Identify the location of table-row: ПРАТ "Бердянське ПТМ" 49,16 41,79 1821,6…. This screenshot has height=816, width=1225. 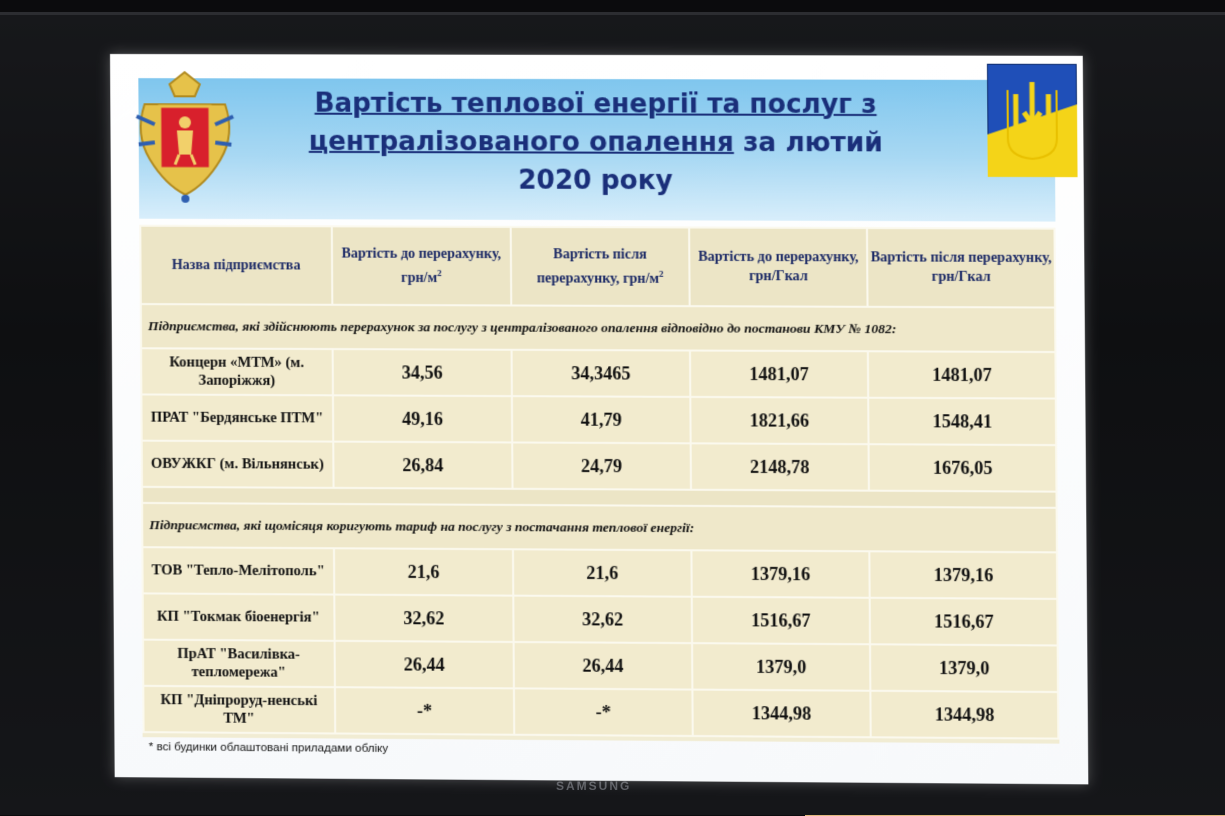
(598, 419).